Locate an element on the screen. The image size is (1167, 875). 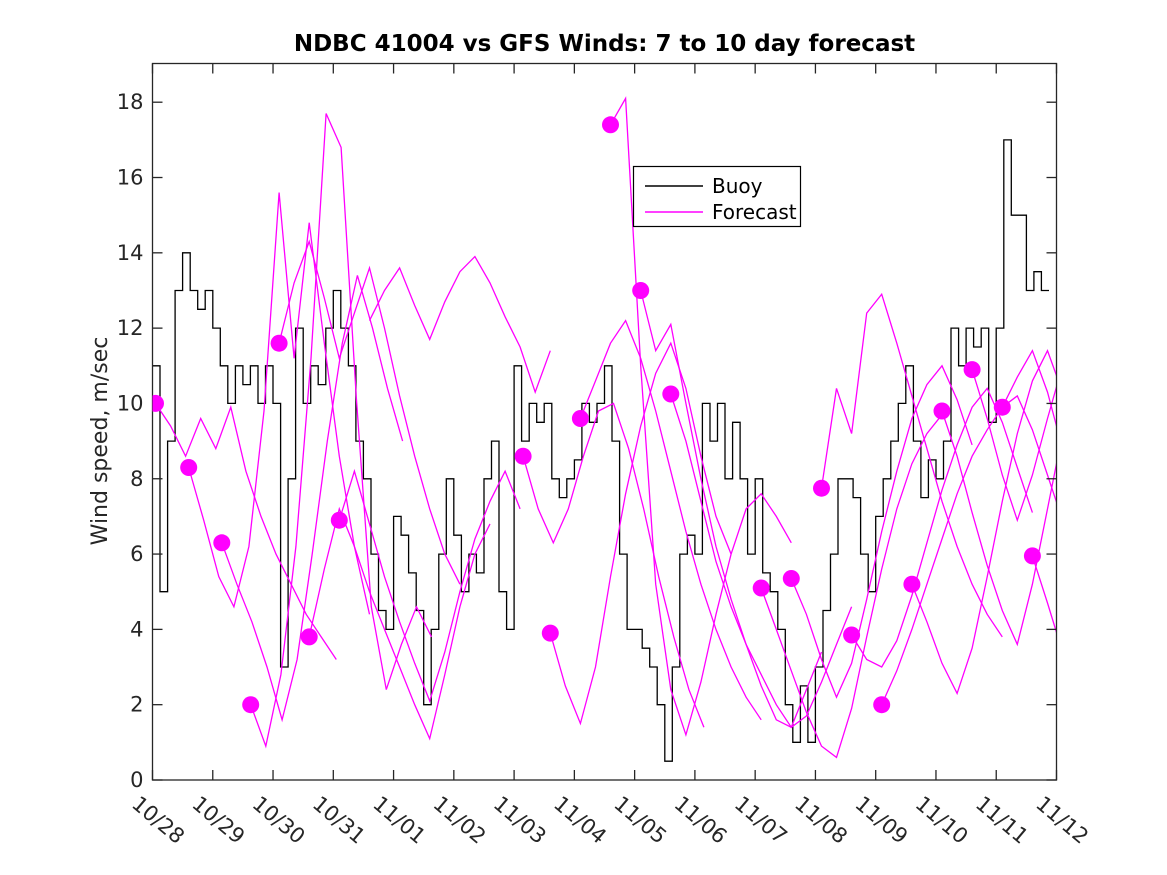
y-tick-label-4: 8 is located at coordinates (136, 479).